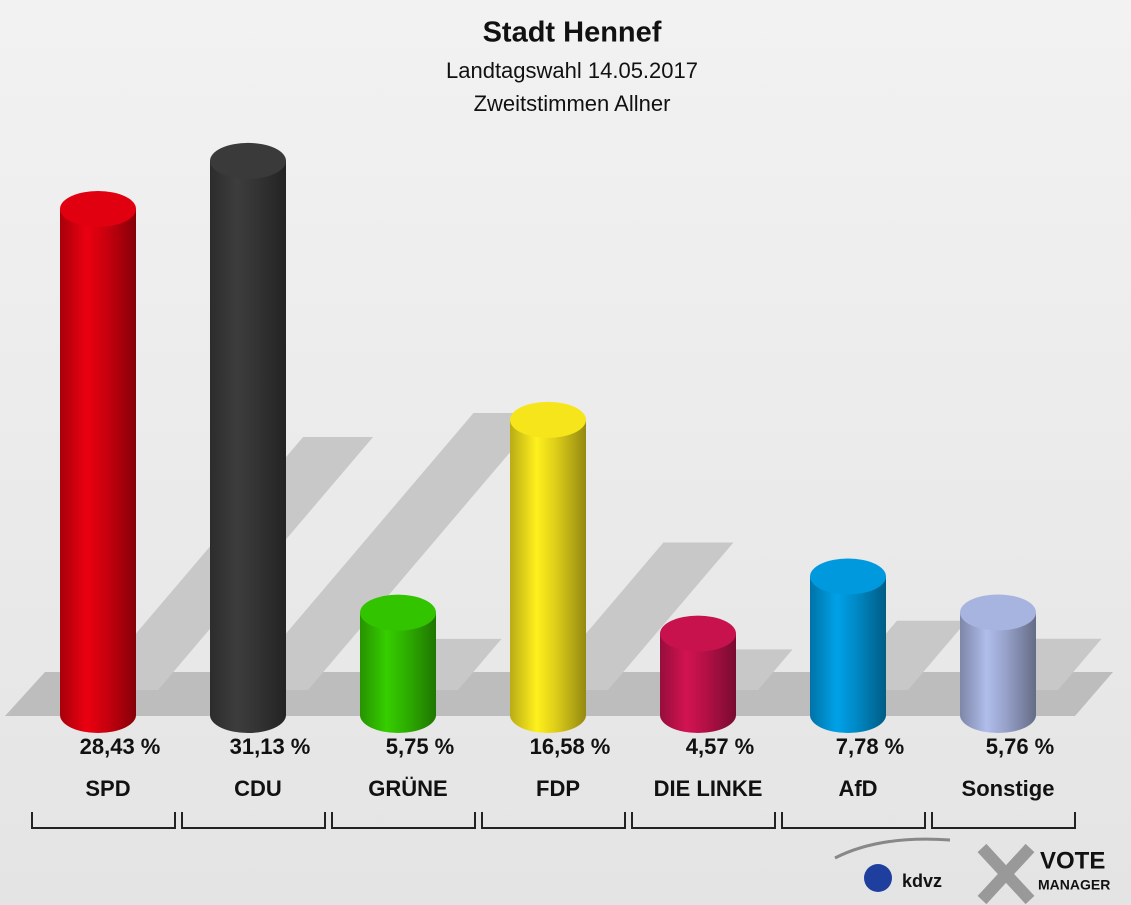  What do you see at coordinates (572, 103) in the screenshot?
I see `chart-subtitle: Zweitstimmen Allner` at bounding box center [572, 103].